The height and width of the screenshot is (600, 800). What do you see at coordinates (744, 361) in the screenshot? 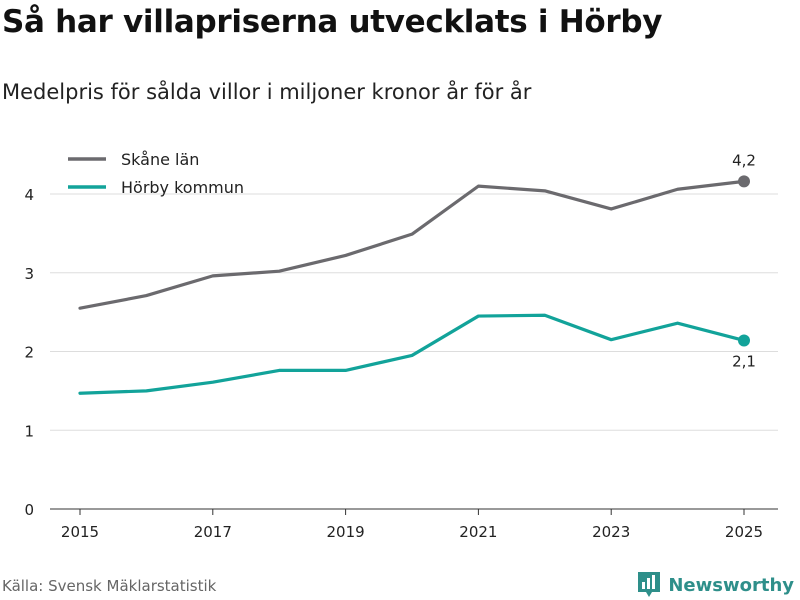
I see `series-end-label: 2,1` at bounding box center [744, 361].